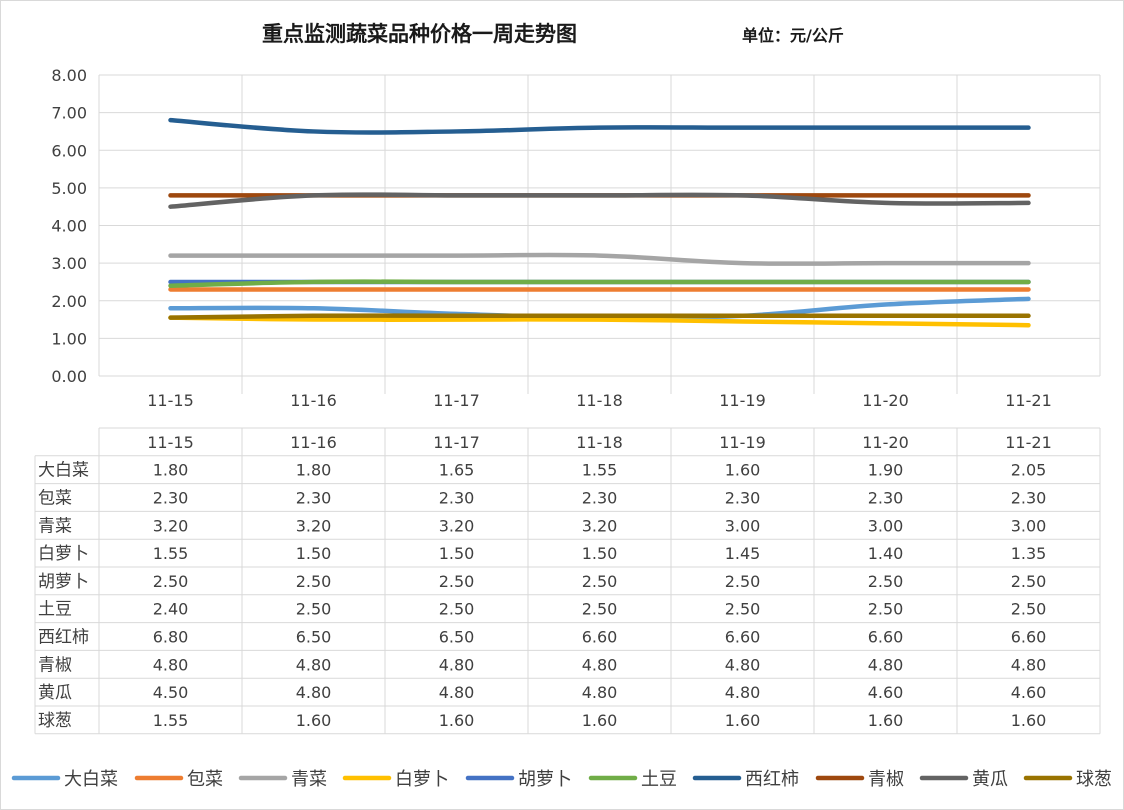 Image resolution: width=1124 pixels, height=810 pixels. What do you see at coordinates (419, 33) in the screenshot?
I see `chart-title: 重点监测蔬菜品种价格一周走势图` at bounding box center [419, 33].